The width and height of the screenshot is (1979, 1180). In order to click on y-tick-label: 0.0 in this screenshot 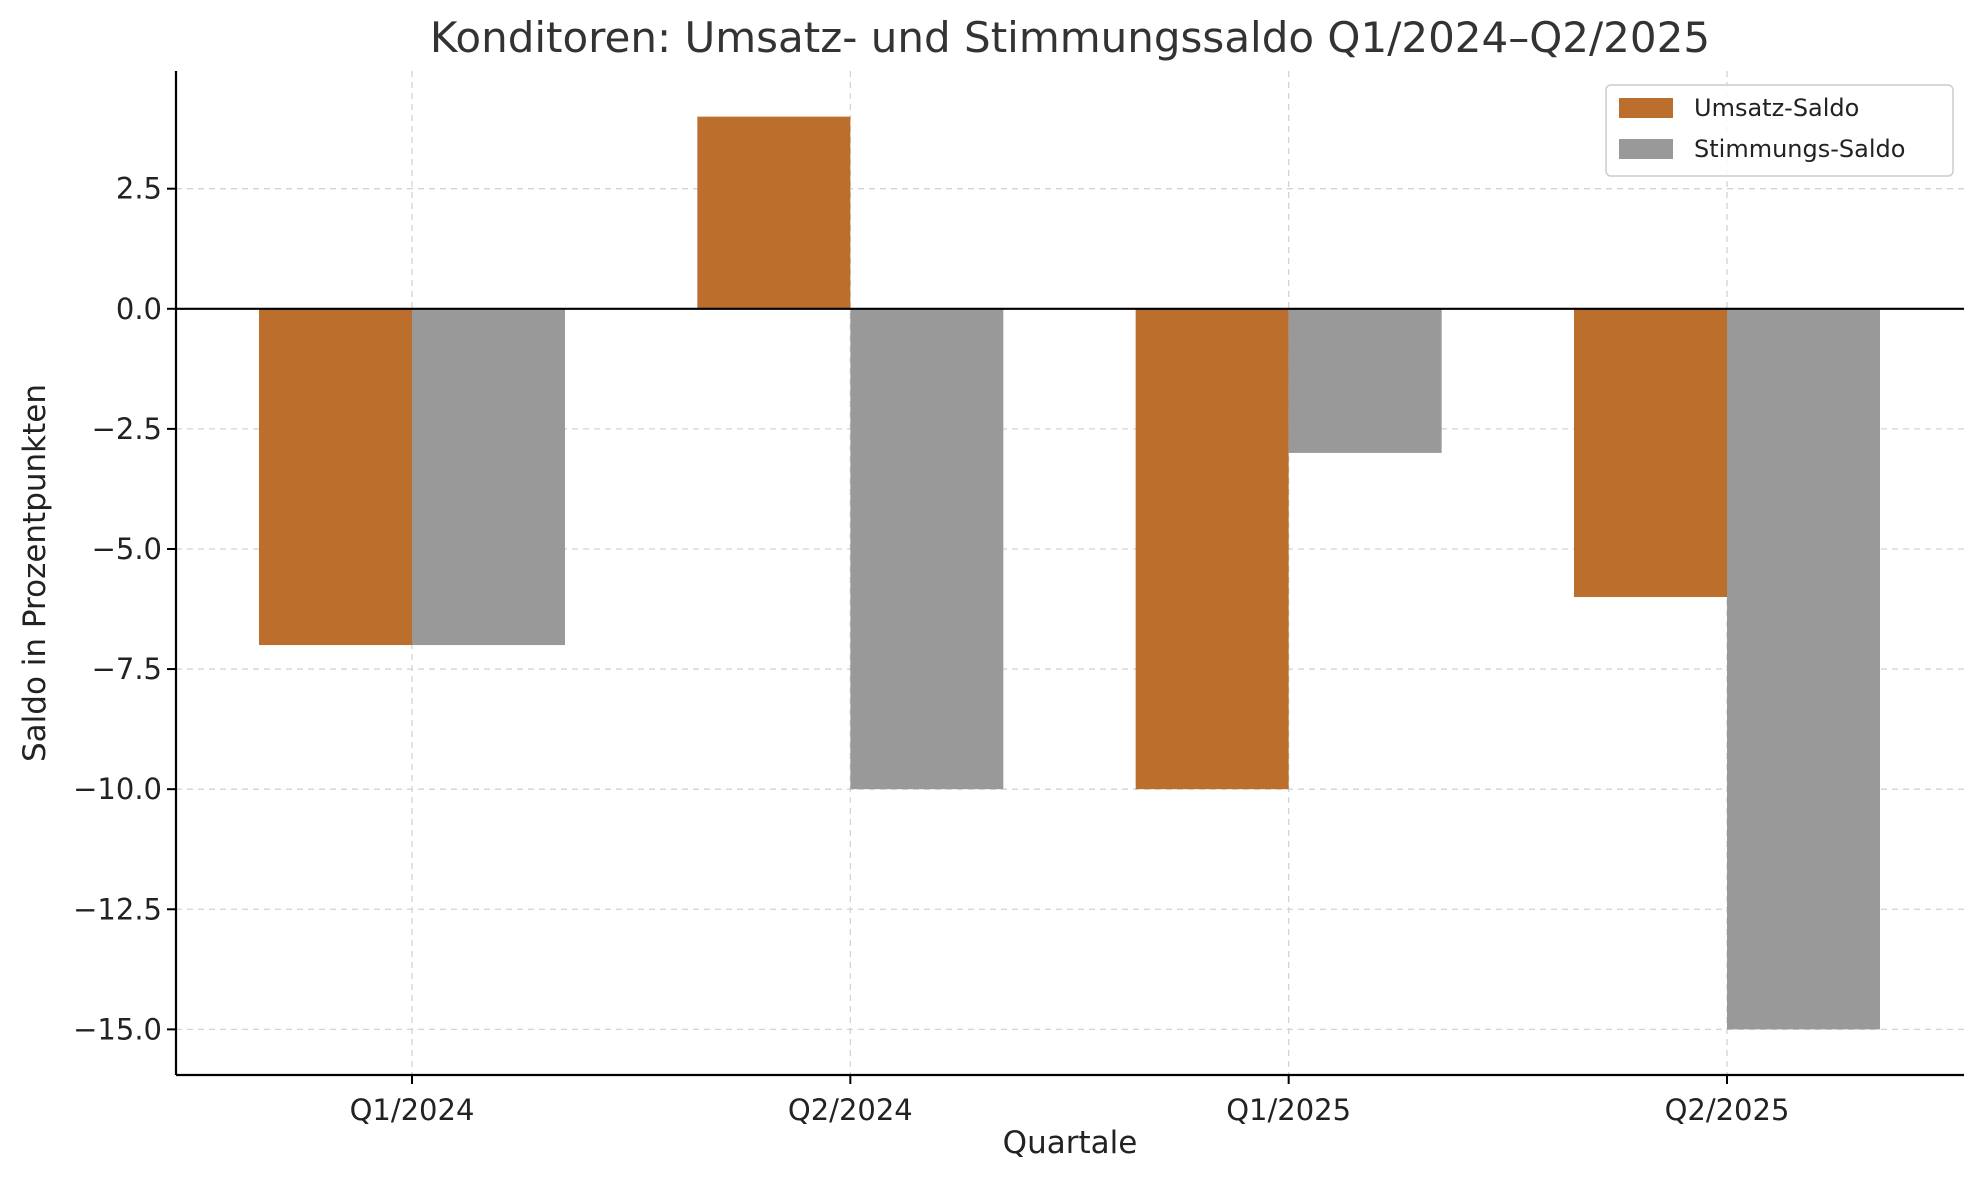, I will do `click(139, 309)`.